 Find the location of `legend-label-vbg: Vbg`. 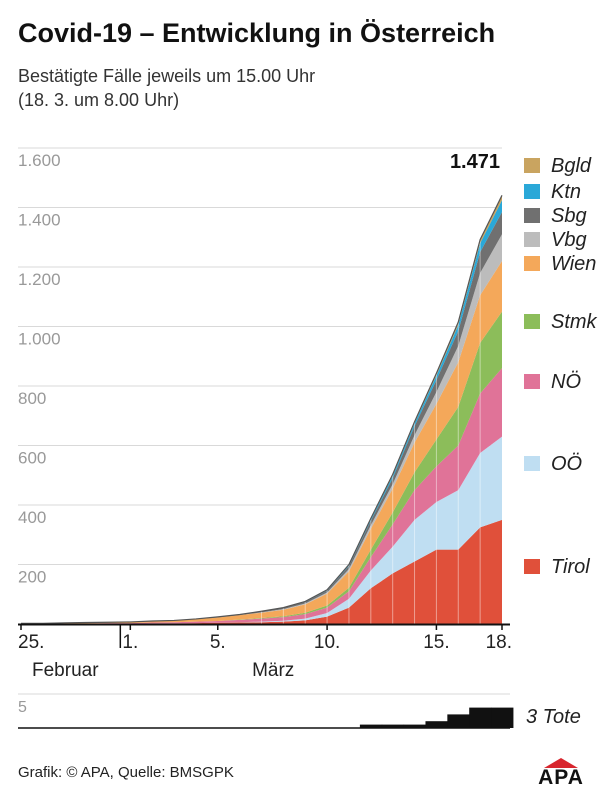

legend-label-vbg: Vbg is located at coordinates (569, 240).